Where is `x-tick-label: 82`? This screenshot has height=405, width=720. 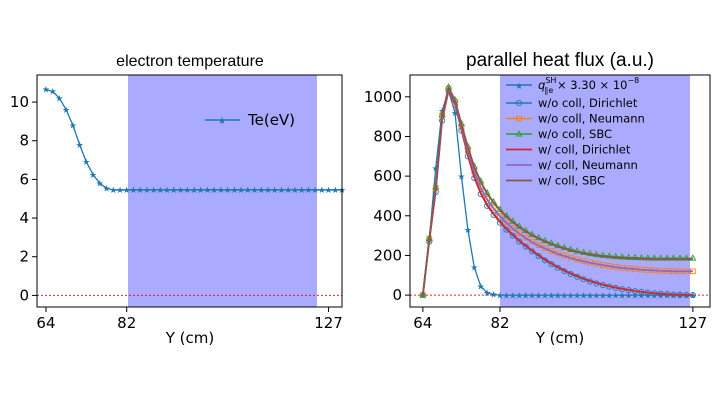
x-tick-label: 82 is located at coordinates (126, 323).